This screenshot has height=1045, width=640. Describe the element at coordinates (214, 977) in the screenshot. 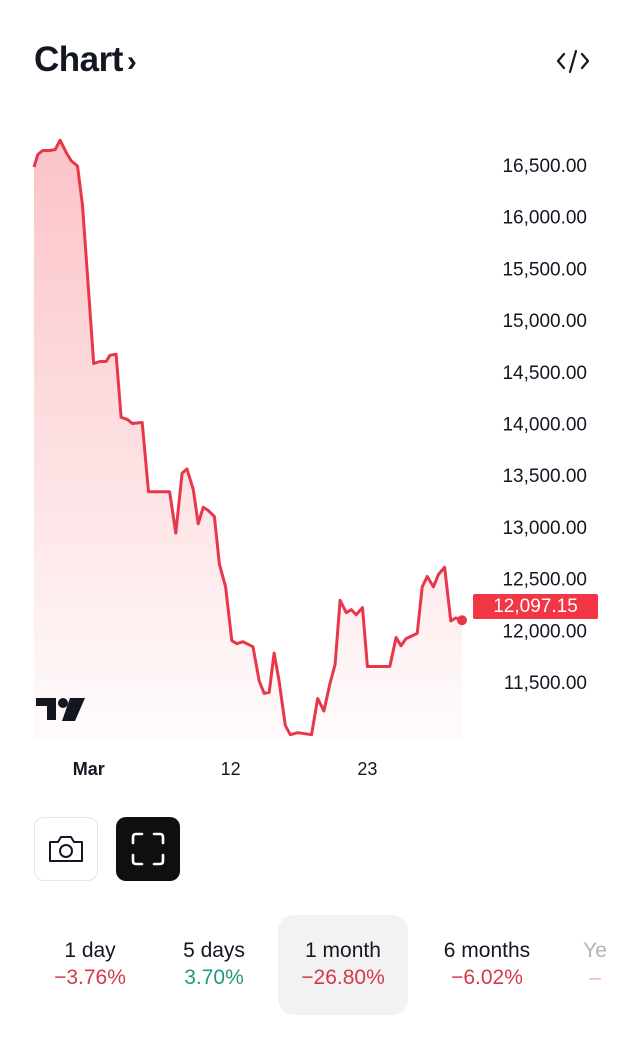

I see `tab-change: 3.70%` at that location.